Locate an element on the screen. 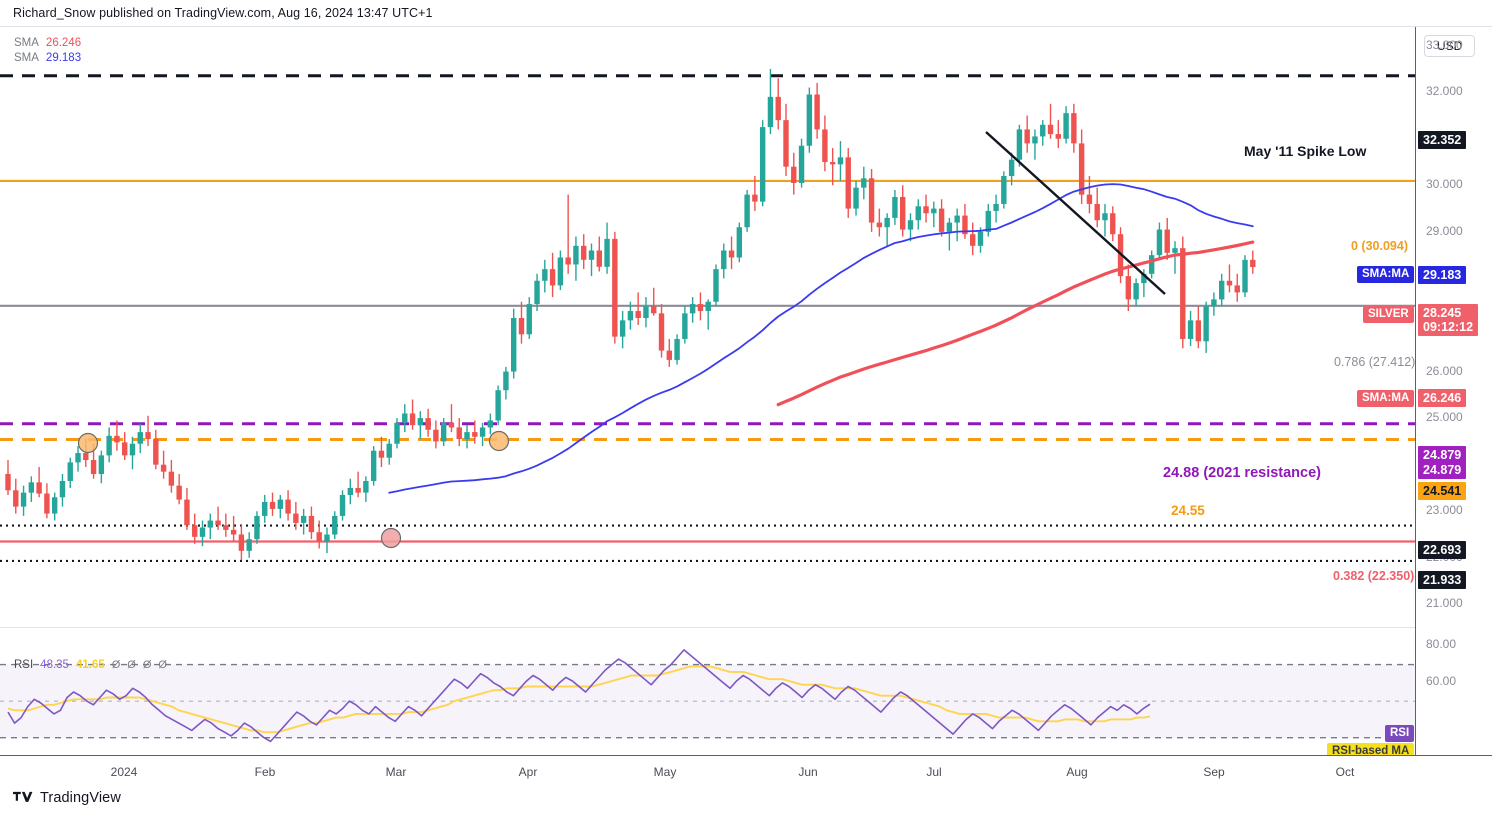 This screenshot has width=1492, height=819. y-tick-21: 21.000 is located at coordinates (1444, 603).